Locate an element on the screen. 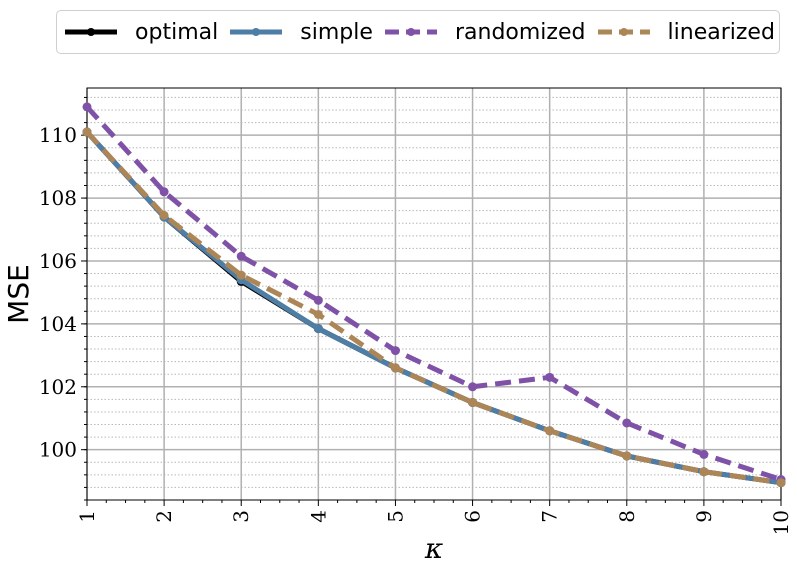 The width and height of the screenshot is (797, 576). legend-item-linearized: linearized is located at coordinates (684, 32).